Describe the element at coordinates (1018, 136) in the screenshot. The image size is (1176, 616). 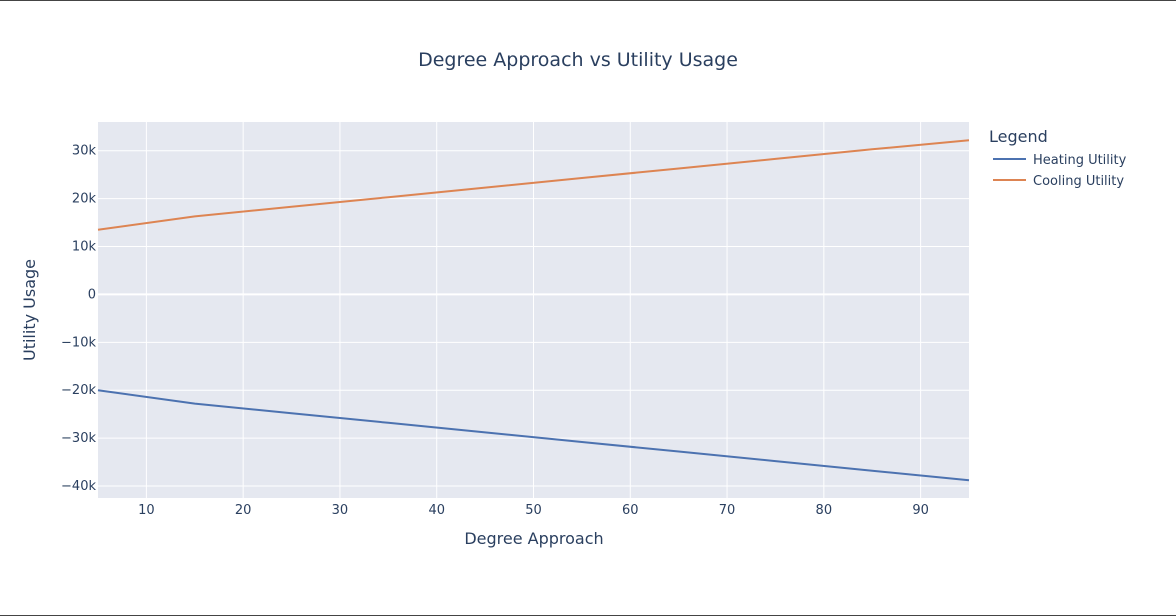
I see `legend-title: Legend` at that location.